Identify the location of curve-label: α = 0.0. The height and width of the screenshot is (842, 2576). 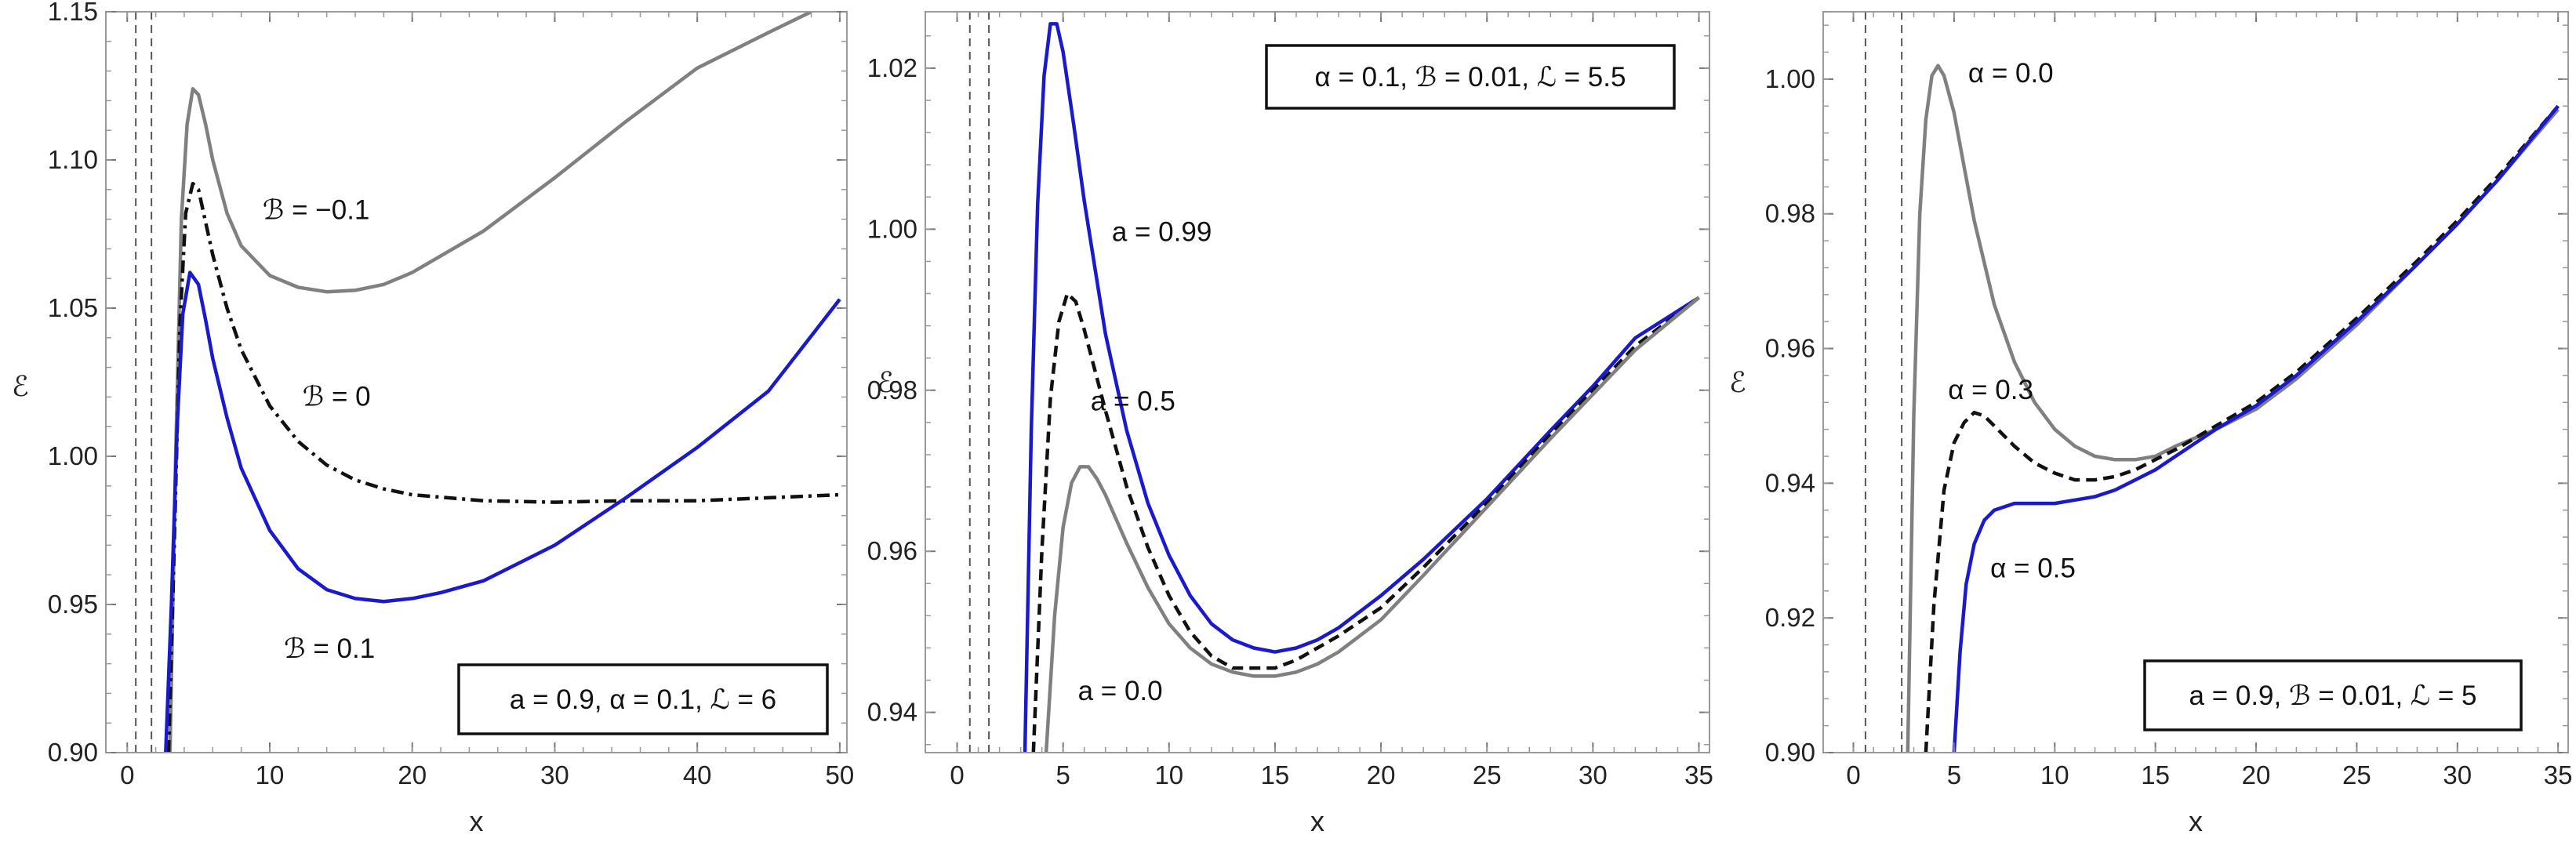
(2011, 73).